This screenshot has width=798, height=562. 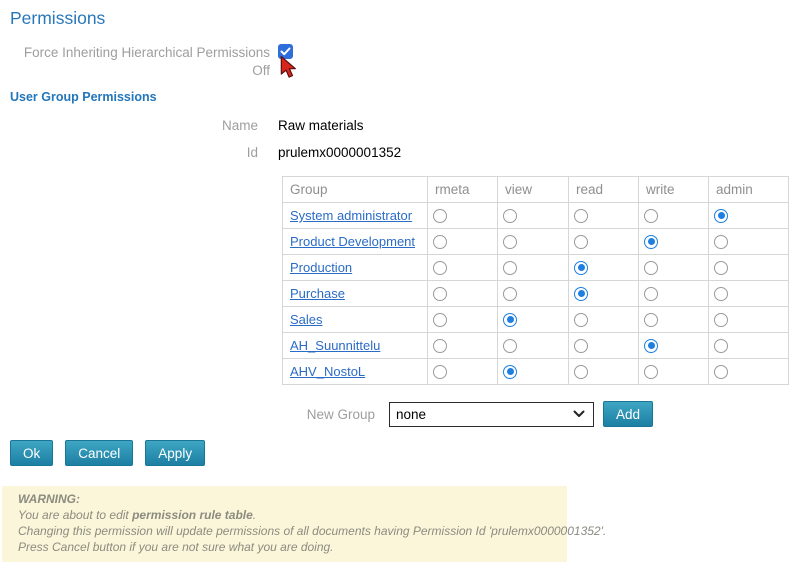 I want to click on table-row: Production, so click(x=535, y=267).